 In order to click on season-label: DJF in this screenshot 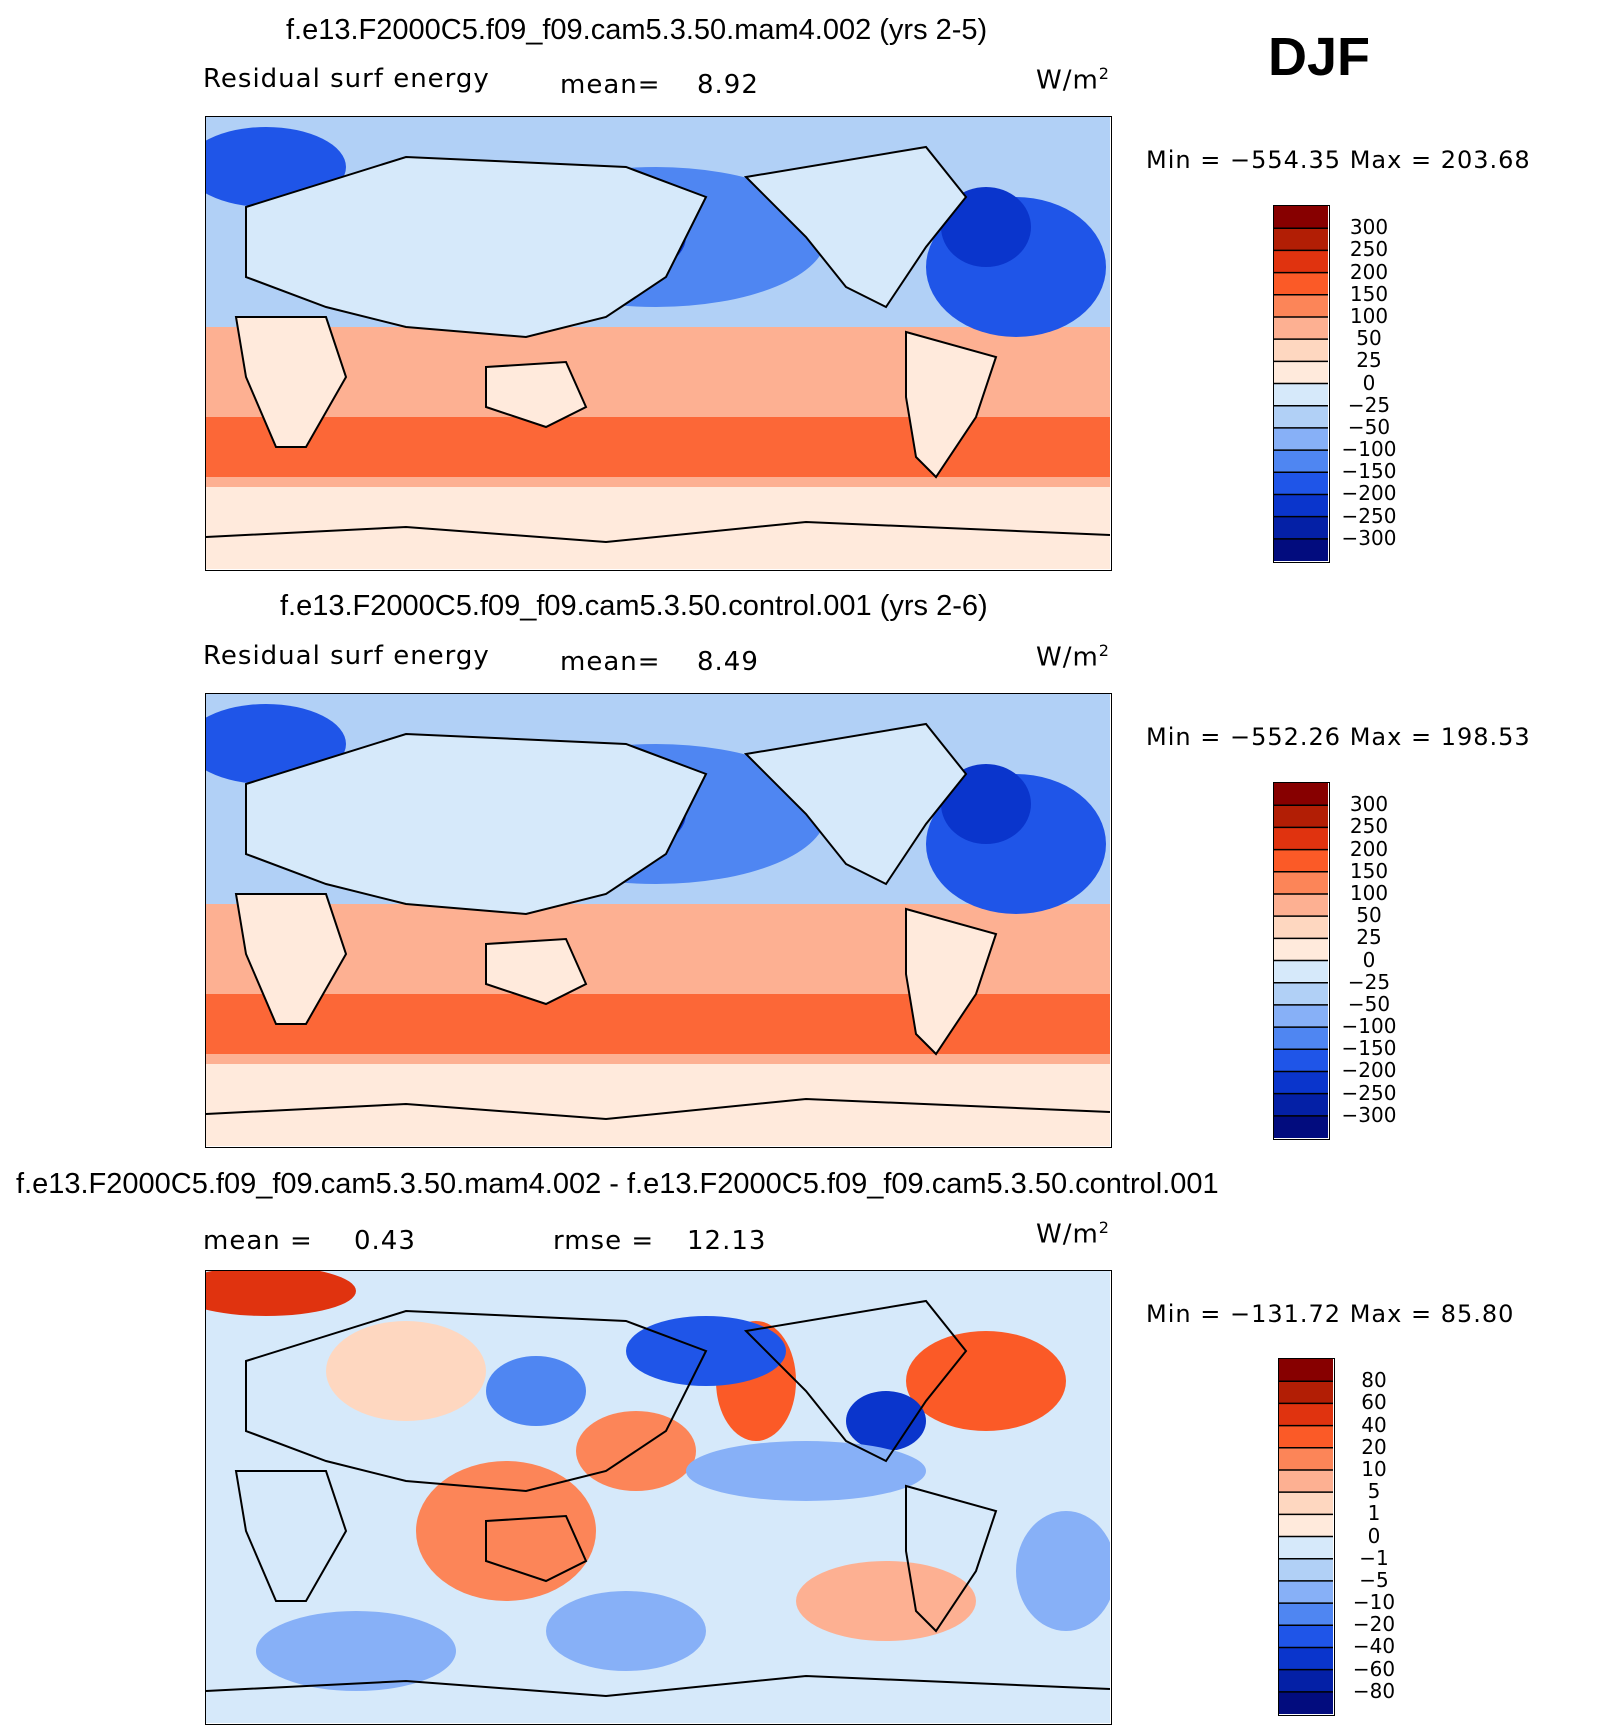, I will do `click(1319, 57)`.